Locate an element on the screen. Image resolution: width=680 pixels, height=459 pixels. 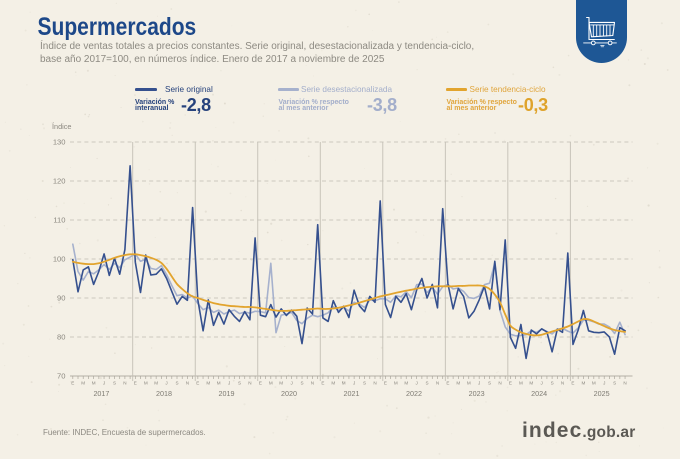
svg-text: 2023 is located at coordinates (477, 393).